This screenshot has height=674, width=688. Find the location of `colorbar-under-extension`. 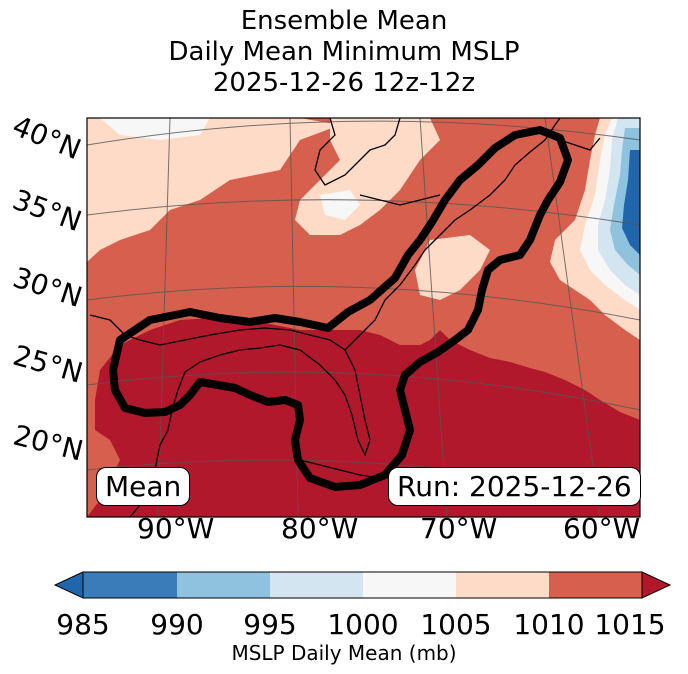

colorbar-under-extension is located at coordinates (68, 585).